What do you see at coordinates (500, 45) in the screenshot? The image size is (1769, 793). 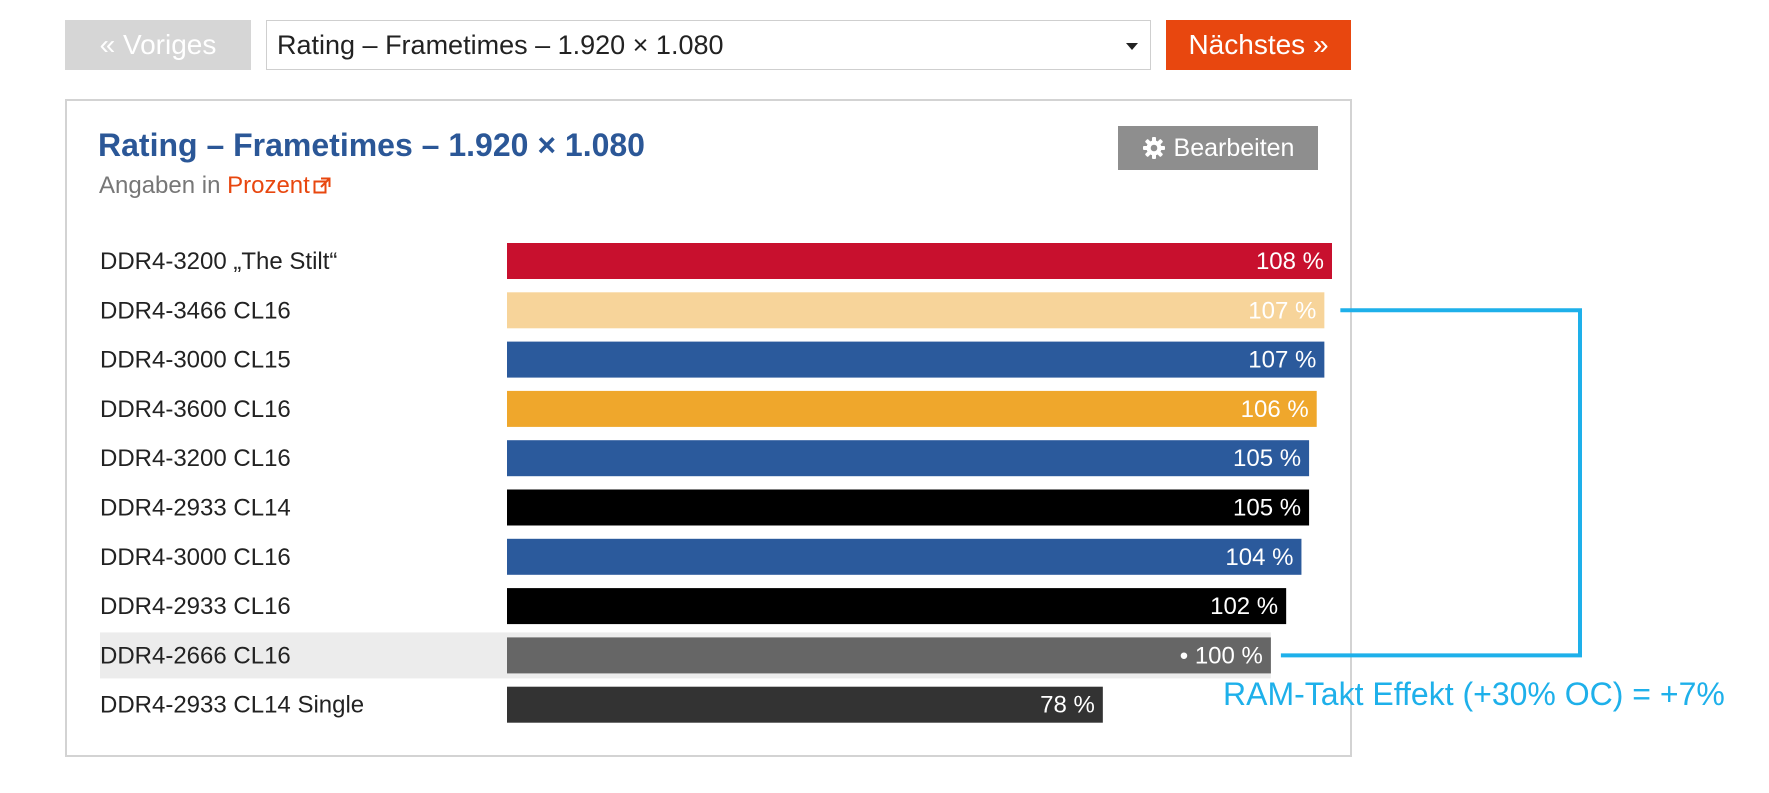 I see `chart-select-value: Rating – Frametimes – 1.920 × 1.080` at bounding box center [500, 45].